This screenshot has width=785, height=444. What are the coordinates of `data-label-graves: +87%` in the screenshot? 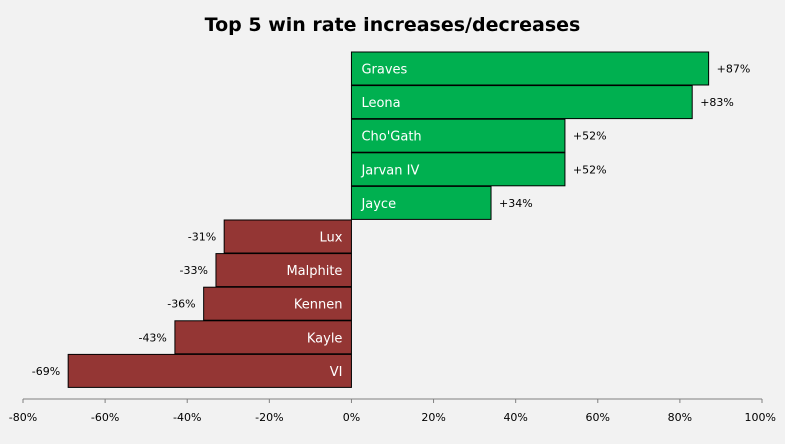 It's located at (734, 69).